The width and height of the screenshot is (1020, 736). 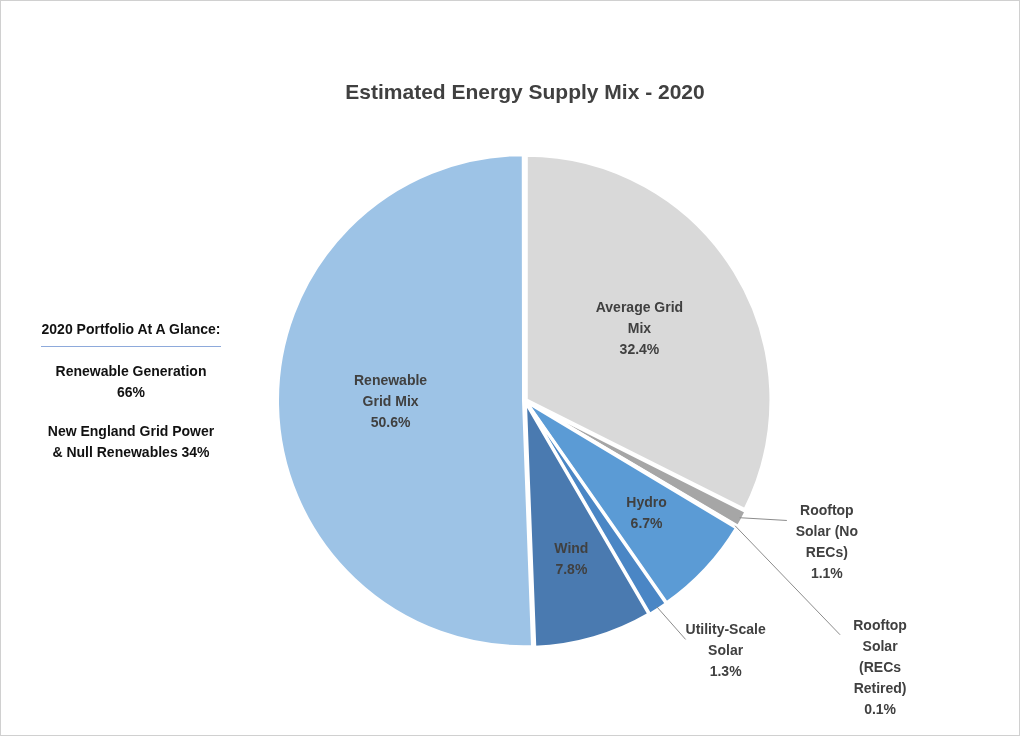 I want to click on text: 2020 Portfolio At A Glance:, so click(x=131, y=333).